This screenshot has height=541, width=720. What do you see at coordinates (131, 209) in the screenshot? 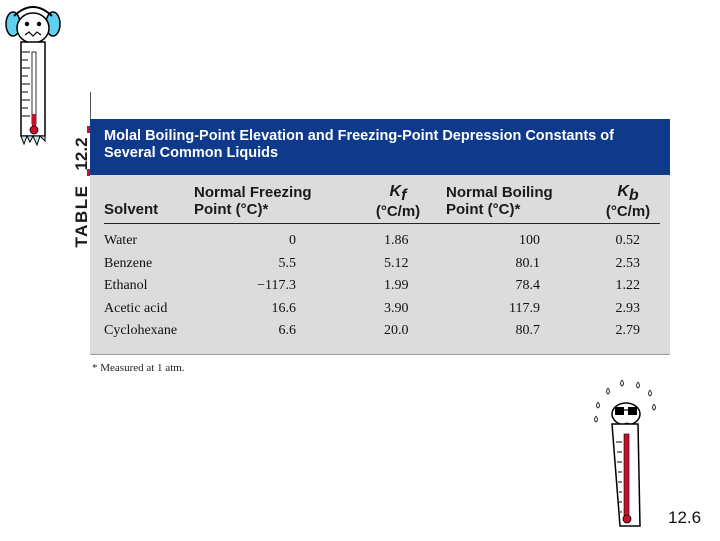
I see `col-header-solvent: Solvent` at bounding box center [131, 209].